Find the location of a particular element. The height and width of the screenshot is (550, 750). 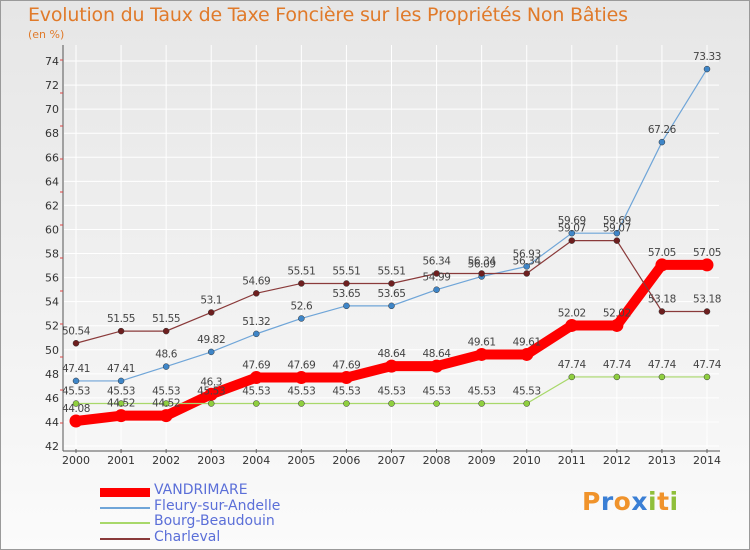

data-label-vandrimare: 49.61 is located at coordinates (527, 342).